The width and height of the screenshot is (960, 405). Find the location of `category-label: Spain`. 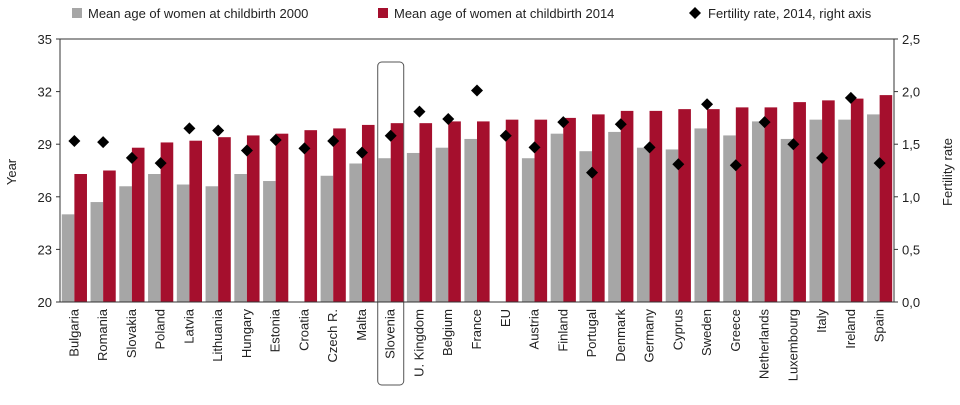

category-label: Spain is located at coordinates (879, 325).